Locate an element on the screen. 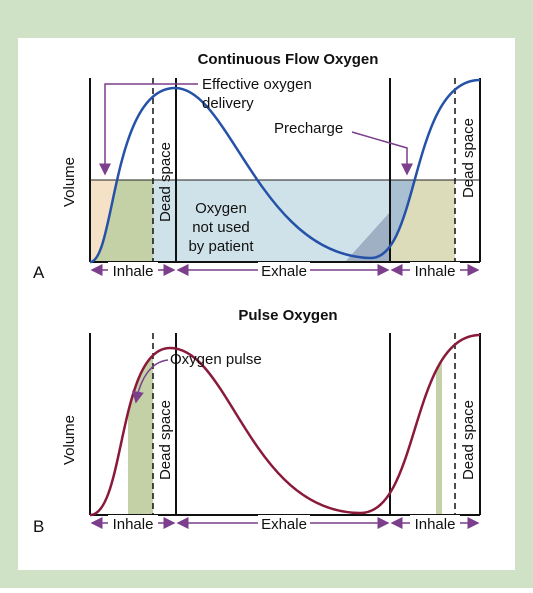 The image size is (533, 593). panel-letter: B is located at coordinates (38, 526).